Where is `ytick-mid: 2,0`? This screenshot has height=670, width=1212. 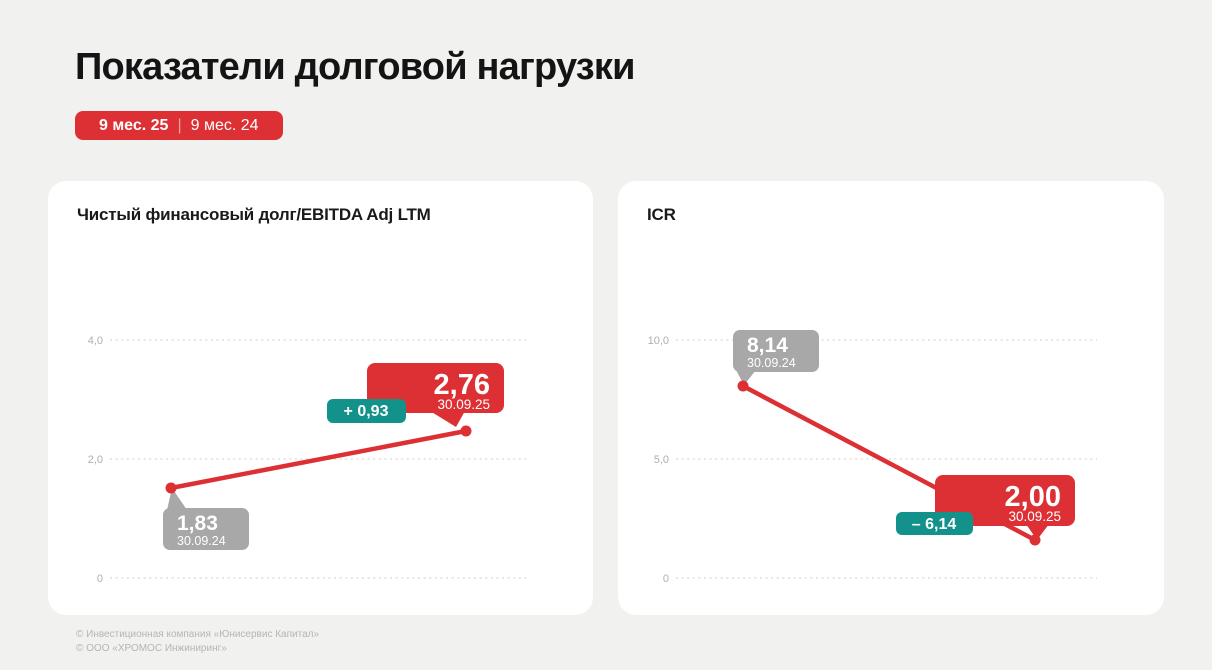
ytick-mid: 2,0 is located at coordinates (95, 460).